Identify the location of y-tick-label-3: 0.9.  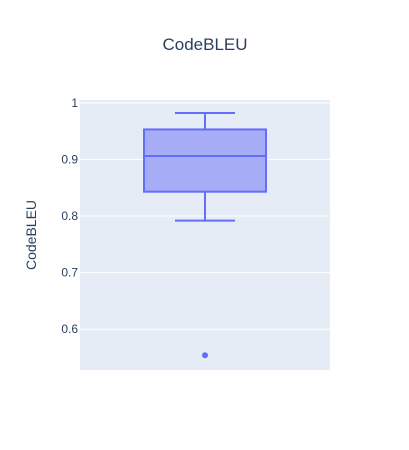
(69, 159).